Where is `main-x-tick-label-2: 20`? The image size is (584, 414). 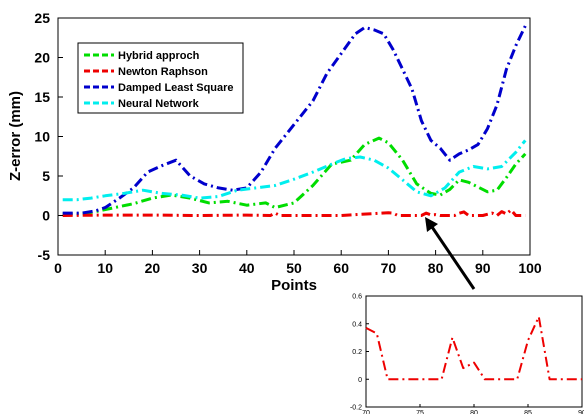
main-x-tick-label-2: 20 is located at coordinates (153, 268).